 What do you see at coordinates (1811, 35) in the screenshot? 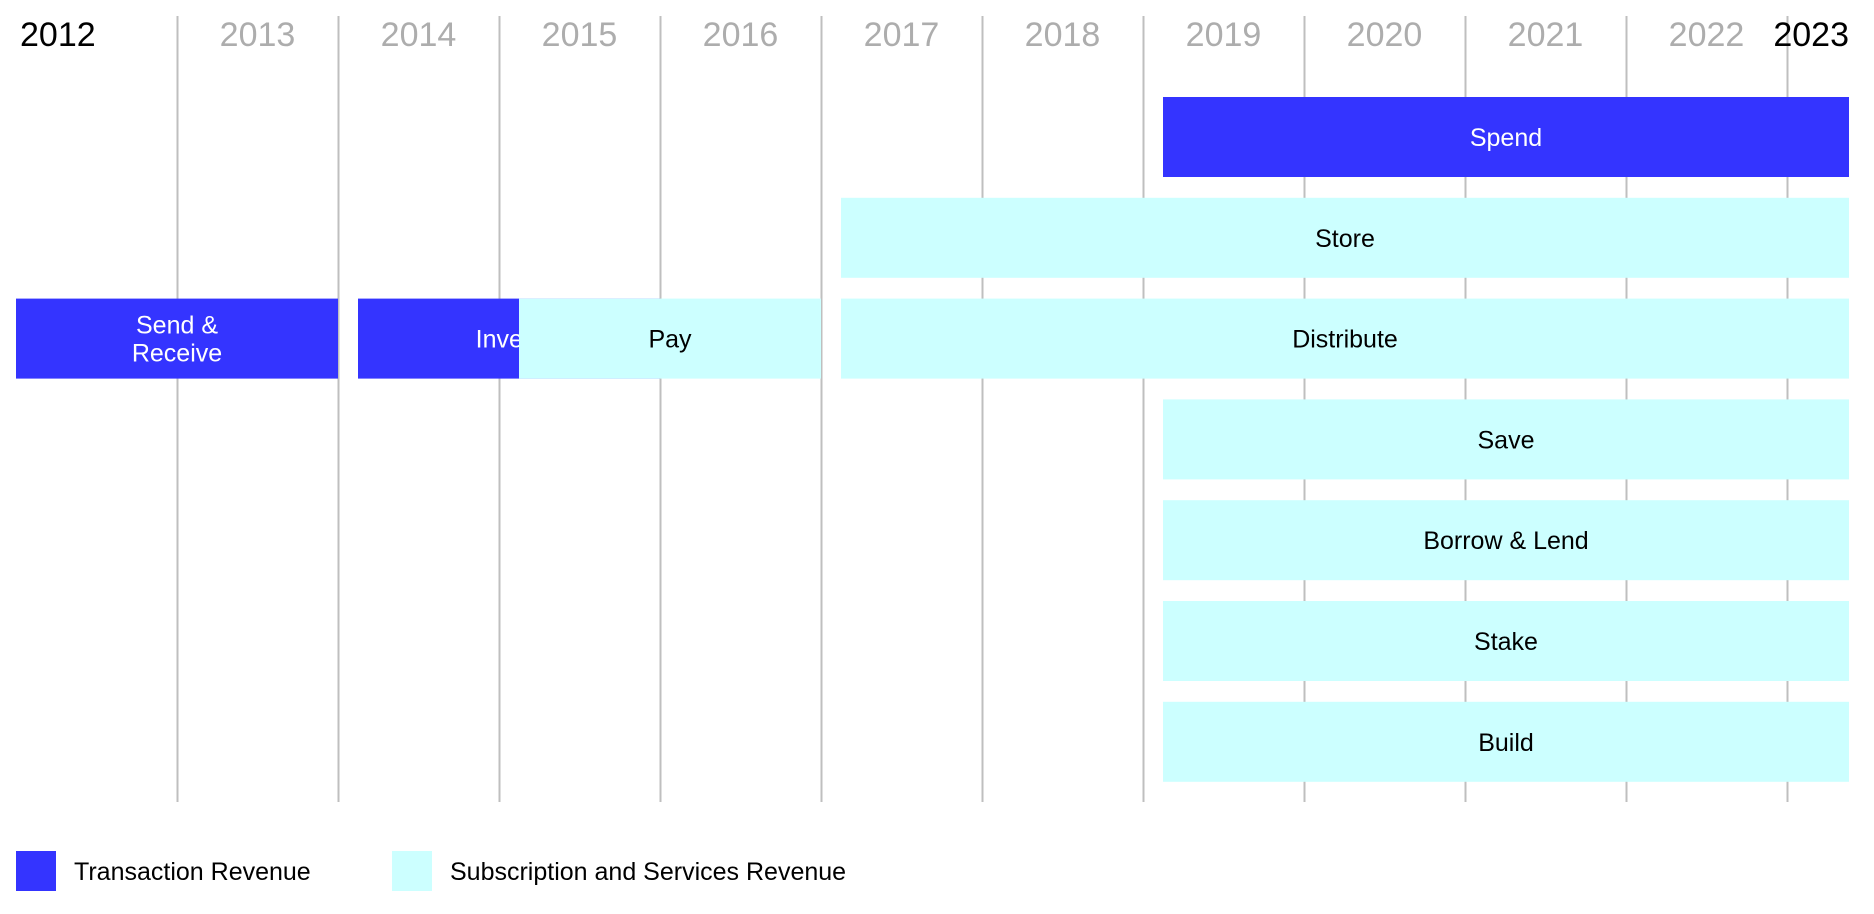
I see `year-label-2023: 2023` at bounding box center [1811, 35].